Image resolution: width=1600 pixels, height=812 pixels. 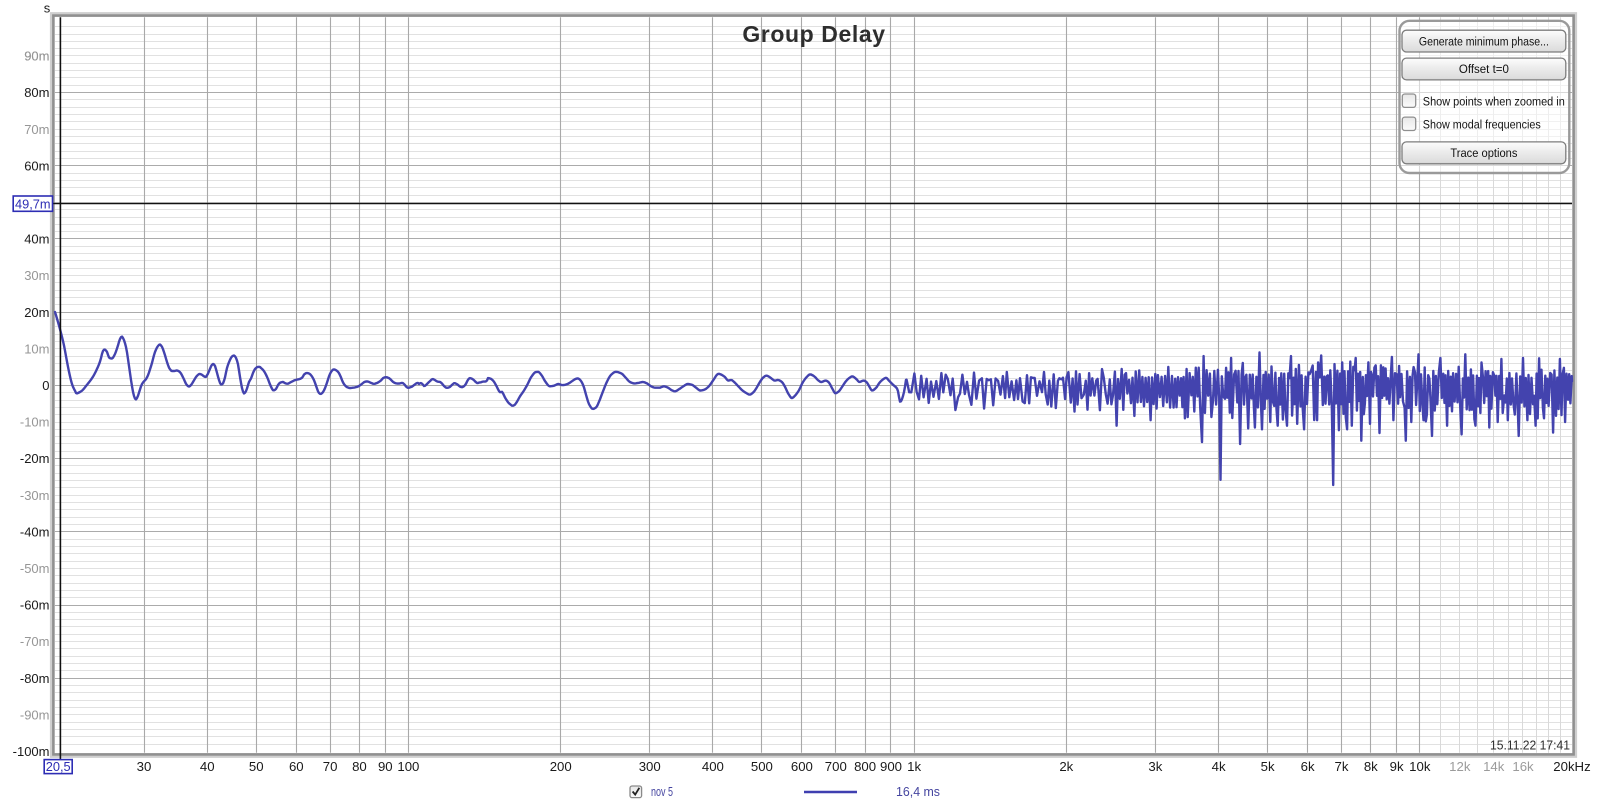 What do you see at coordinates (802, 766) in the screenshot?
I see `svg-text: 600` at bounding box center [802, 766].